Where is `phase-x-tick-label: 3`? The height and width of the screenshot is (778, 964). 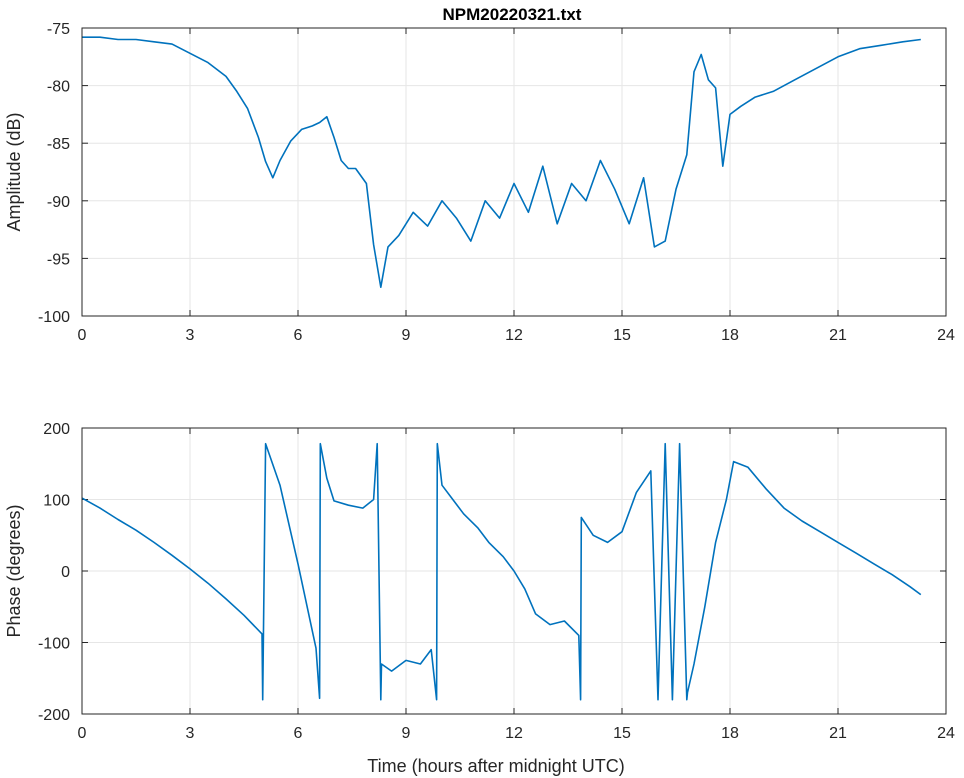 phase-x-tick-label: 3 is located at coordinates (190, 733).